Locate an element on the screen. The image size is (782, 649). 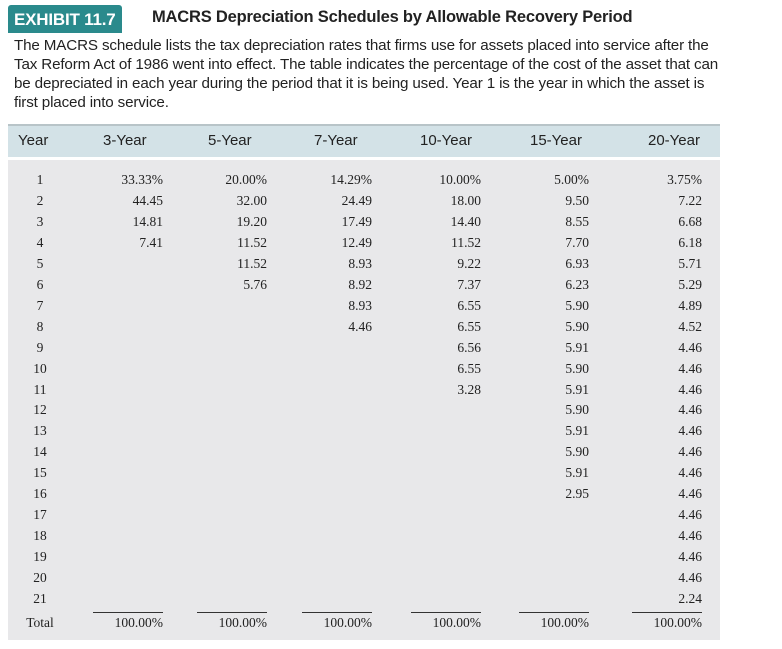
year-cell: 11 is located at coordinates (40, 389).